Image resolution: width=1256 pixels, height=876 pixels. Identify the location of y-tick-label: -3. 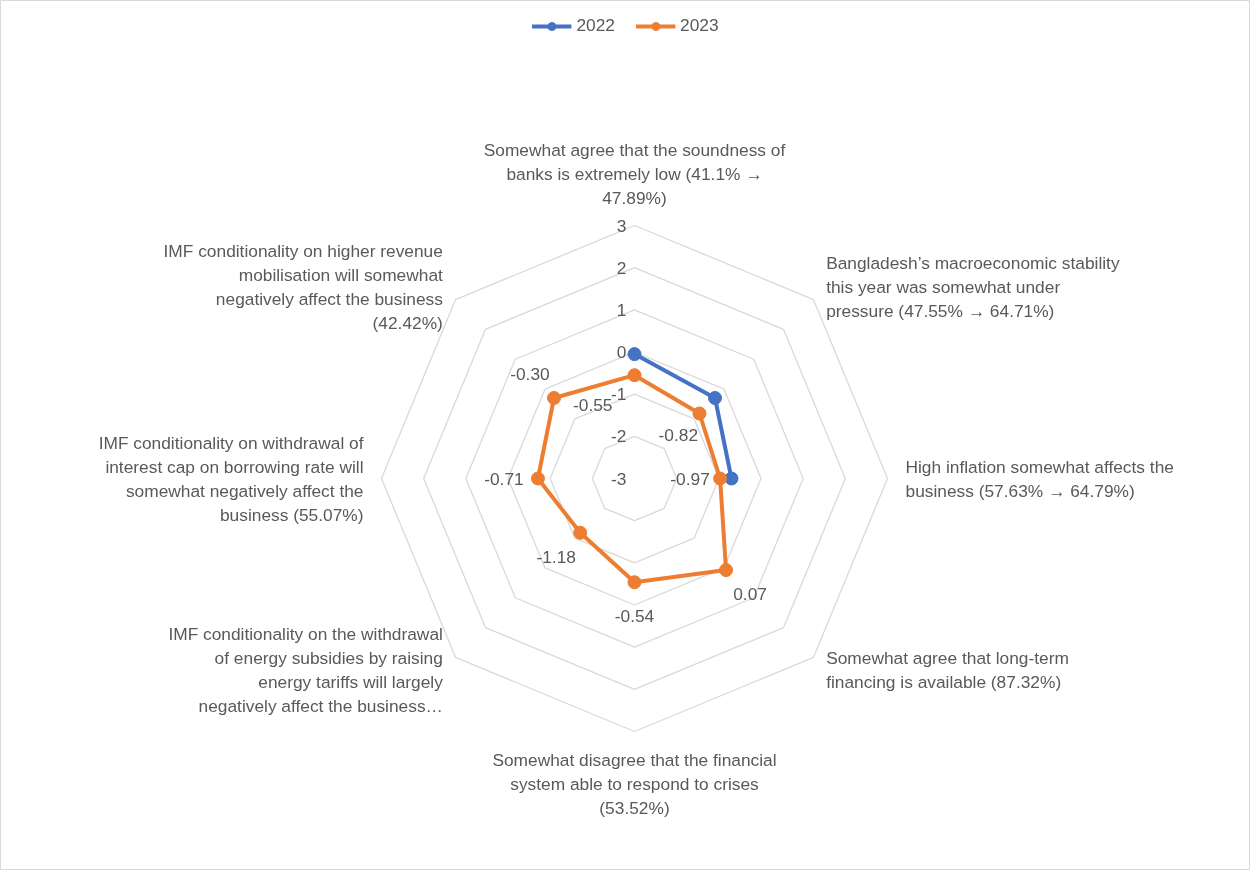
(619, 478).